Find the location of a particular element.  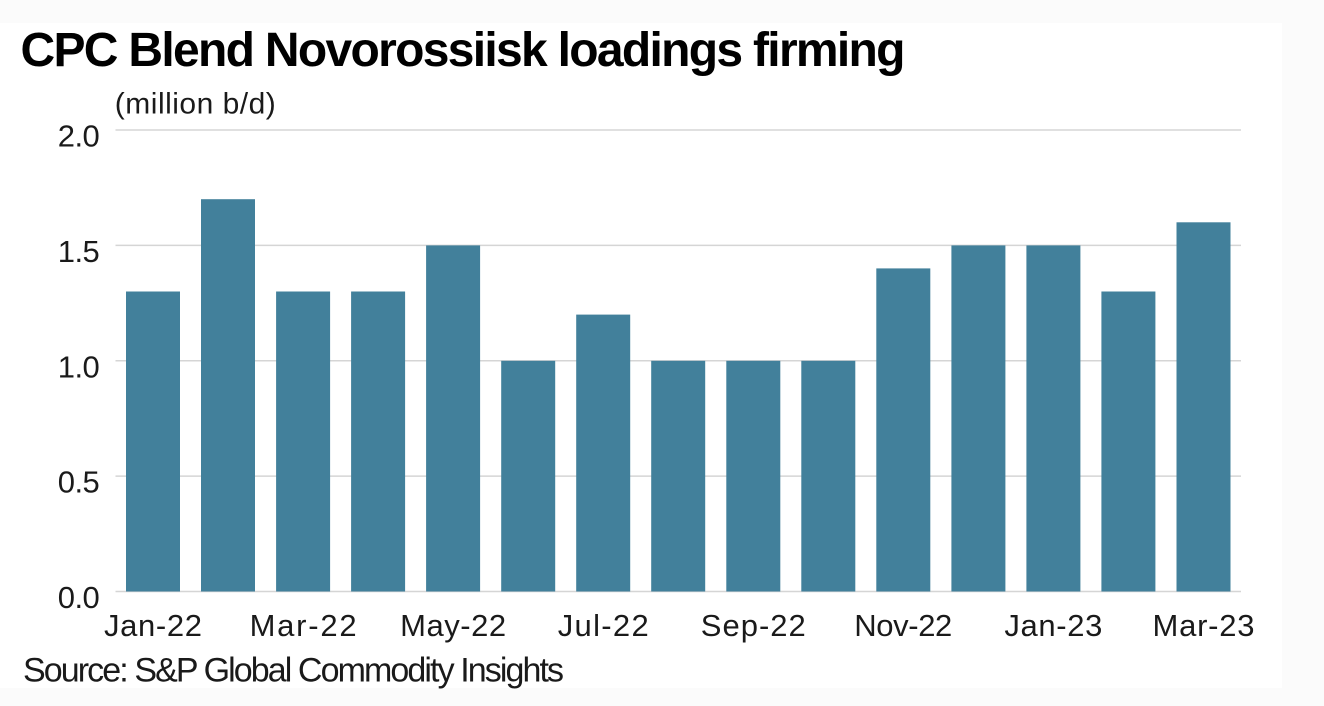

svg-text:CPC Blend Novorossiisk loading: CPC Blend Novorossiisk loadings firming is located at coordinates (463, 50).